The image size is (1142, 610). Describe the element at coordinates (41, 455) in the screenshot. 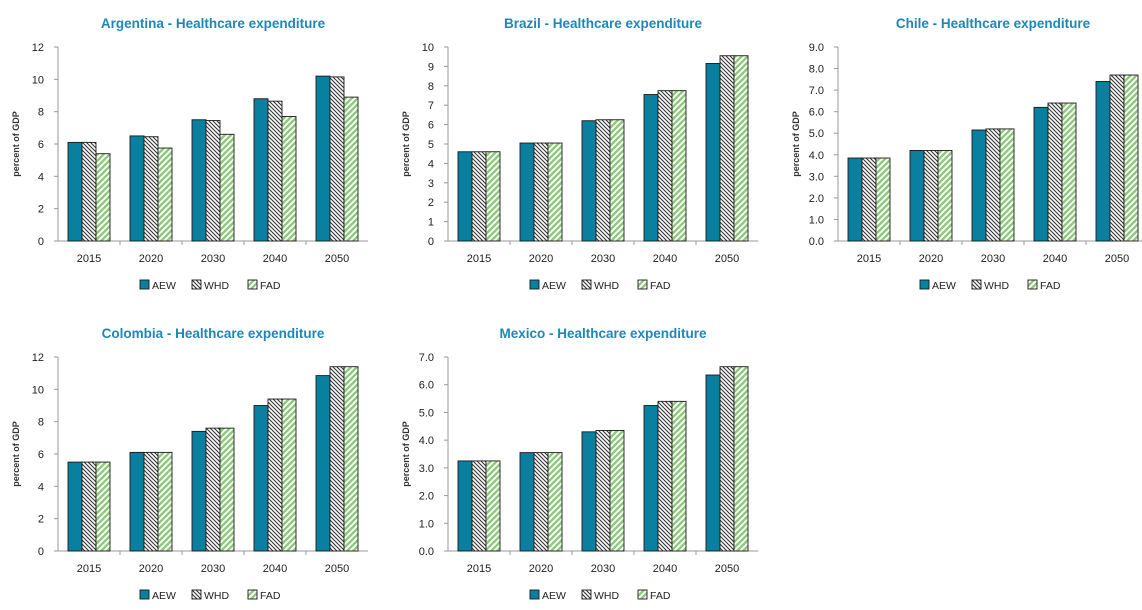

I see `y-tick-label: 6` at that location.